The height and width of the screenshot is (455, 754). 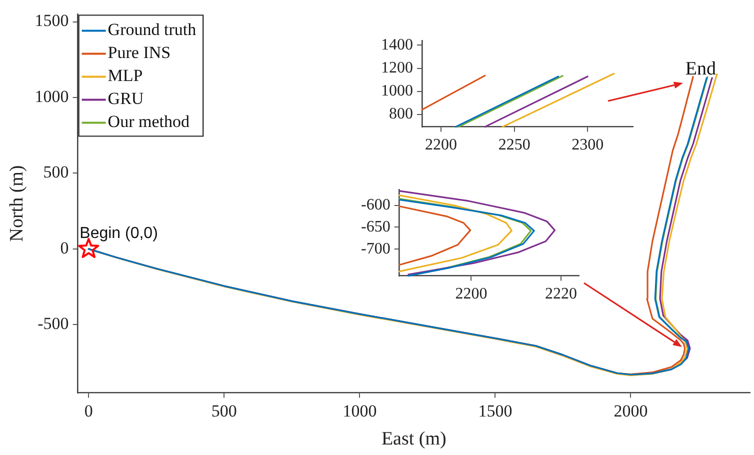 What do you see at coordinates (56, 172) in the screenshot?
I see `y-tick-label: 500` at bounding box center [56, 172].